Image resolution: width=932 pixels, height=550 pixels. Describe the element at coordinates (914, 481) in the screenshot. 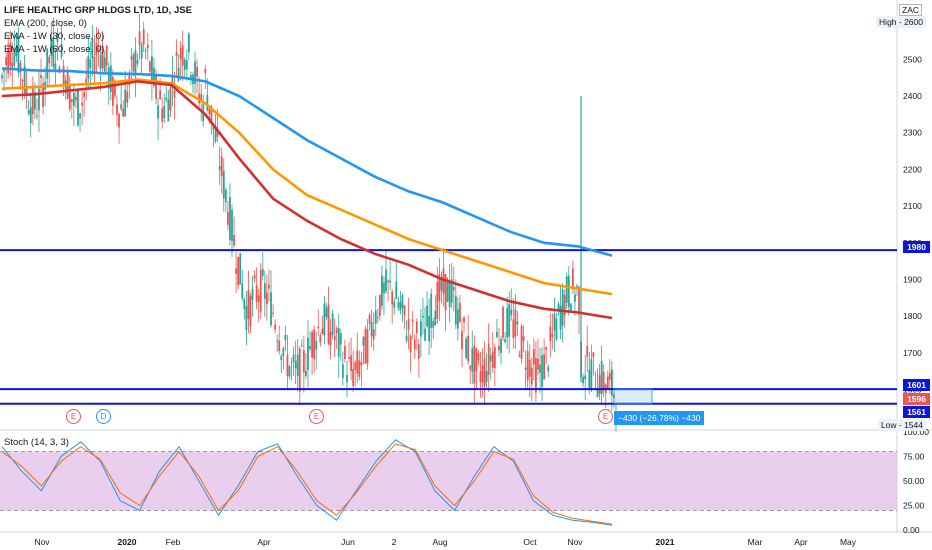

I see `stoch-tick-label: 50.00` at that location.